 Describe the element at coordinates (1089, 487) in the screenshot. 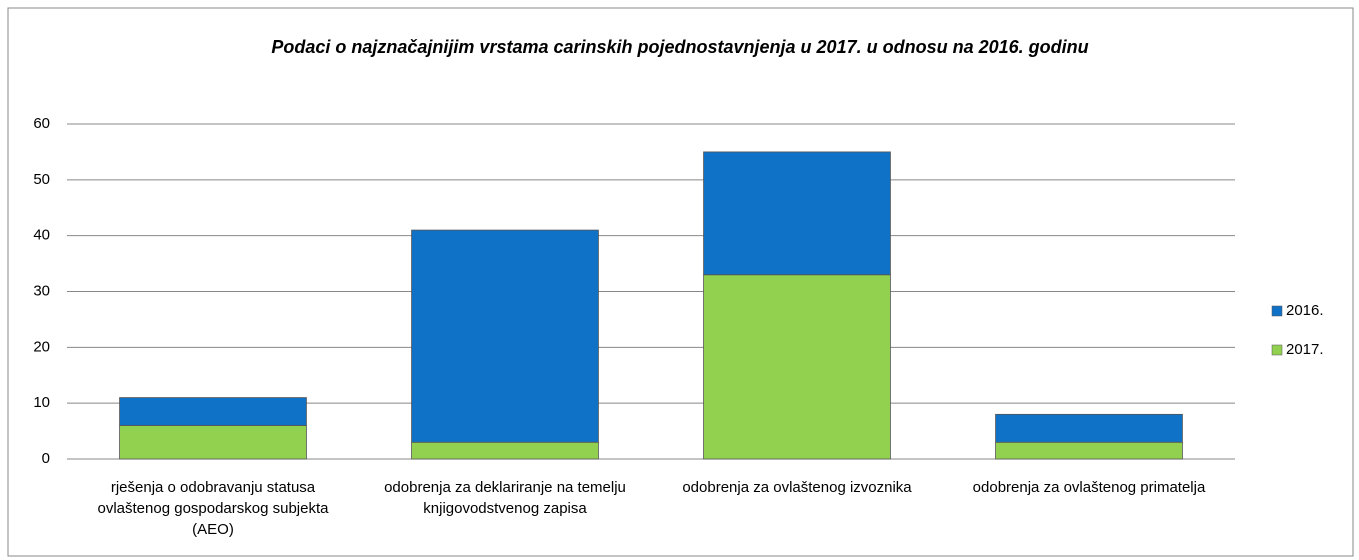

I see `x-tick-label: odobrenja za ovlaštenog primatelja` at that location.